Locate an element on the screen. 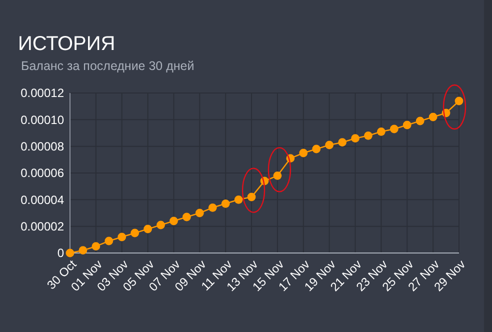 The width and height of the screenshot is (492, 332). y-tick-label: 0.00010 is located at coordinates (42, 119).